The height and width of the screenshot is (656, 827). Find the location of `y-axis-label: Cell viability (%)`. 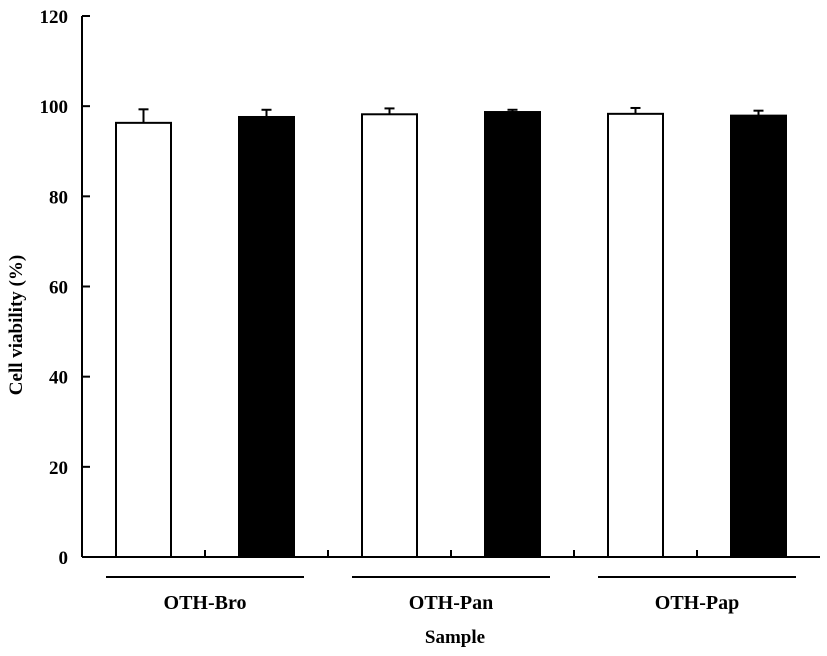

y-axis-label: Cell viability (%) is located at coordinates (16, 325).